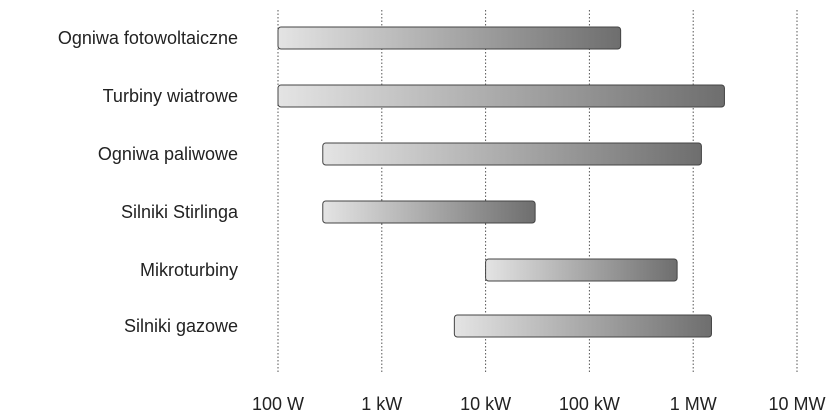 This screenshot has width=831, height=416. I want to click on category-label: Silniki Stirlinga, so click(180, 212).